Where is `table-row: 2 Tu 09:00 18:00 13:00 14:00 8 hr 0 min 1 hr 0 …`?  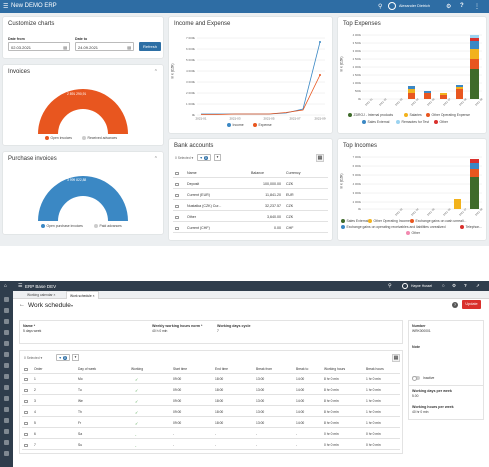 table-row: 2 Tu 09:00 18:00 13:00 14:00 8 hr 0 min 1 hr 0 … is located at coordinates (211, 390).